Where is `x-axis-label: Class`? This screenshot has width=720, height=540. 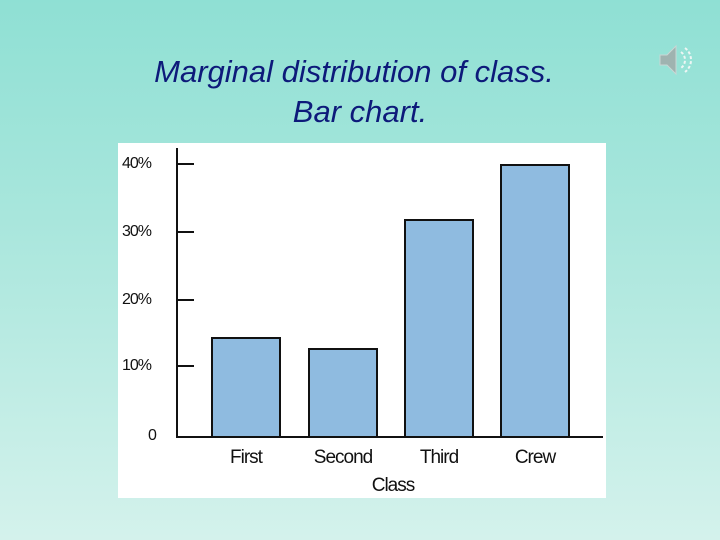
x-axis-label: Class is located at coordinates (393, 485).